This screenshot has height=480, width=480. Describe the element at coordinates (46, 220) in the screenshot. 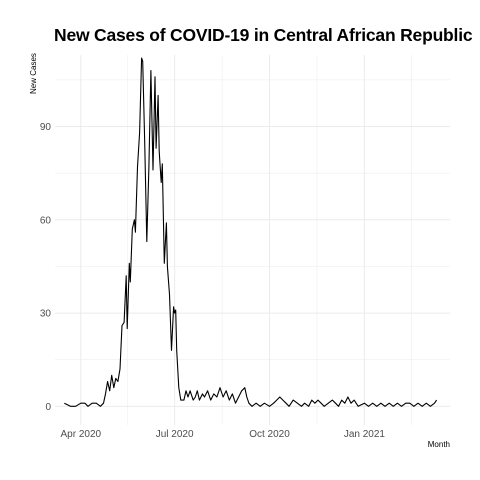

I see `y-tick-label: 60` at that location.